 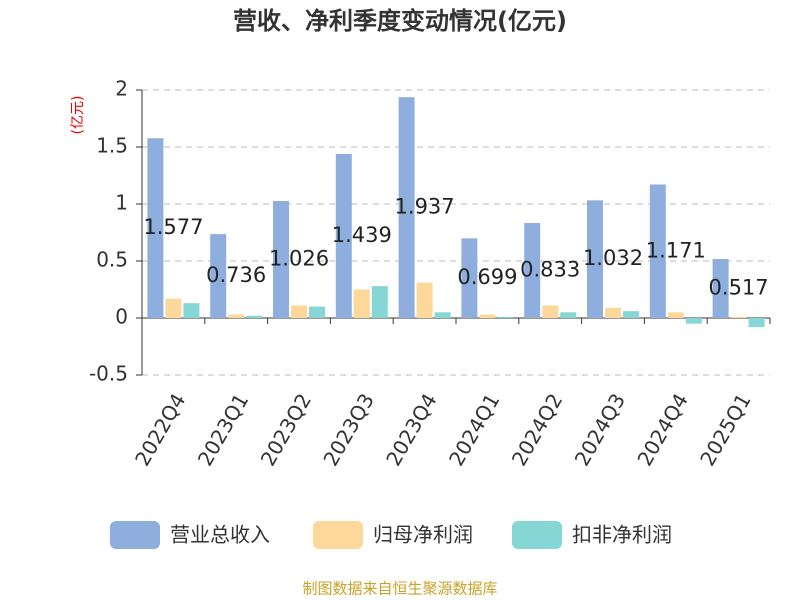 What do you see at coordinates (160, 429) in the screenshot?
I see `x-tick-label: 2022Q4` at bounding box center [160, 429].